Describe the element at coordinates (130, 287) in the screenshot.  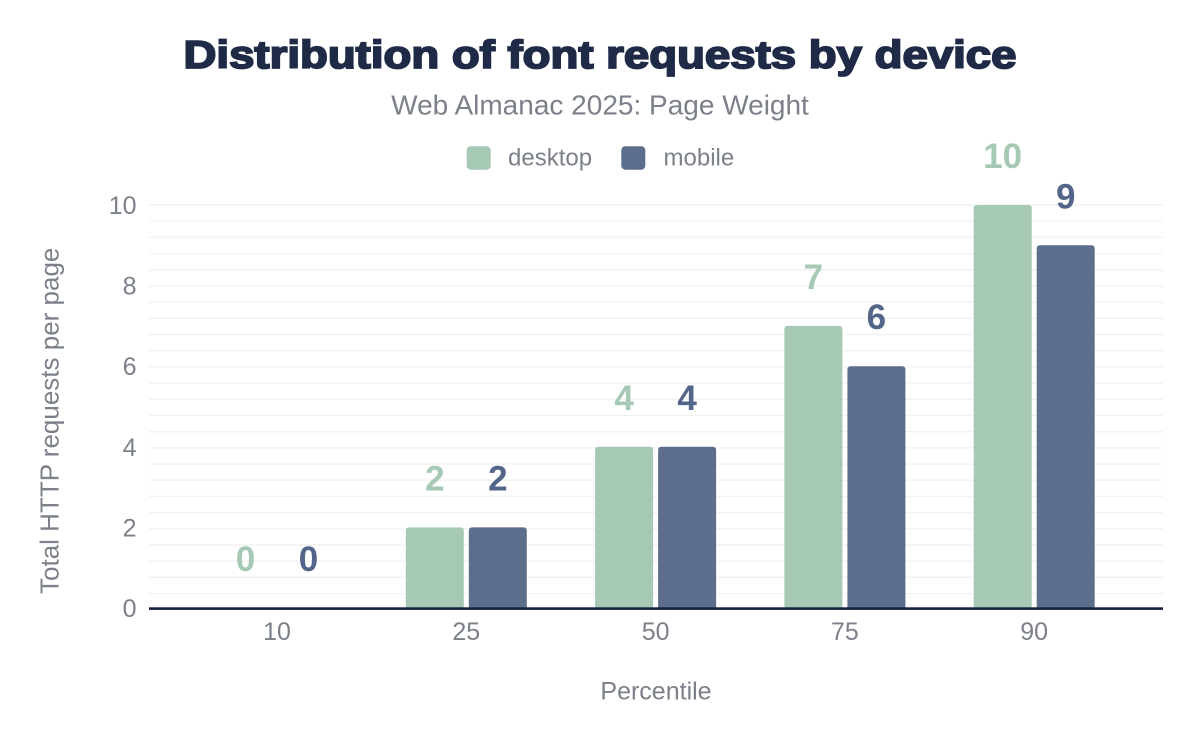
I see `svg-text: 8` at that location.